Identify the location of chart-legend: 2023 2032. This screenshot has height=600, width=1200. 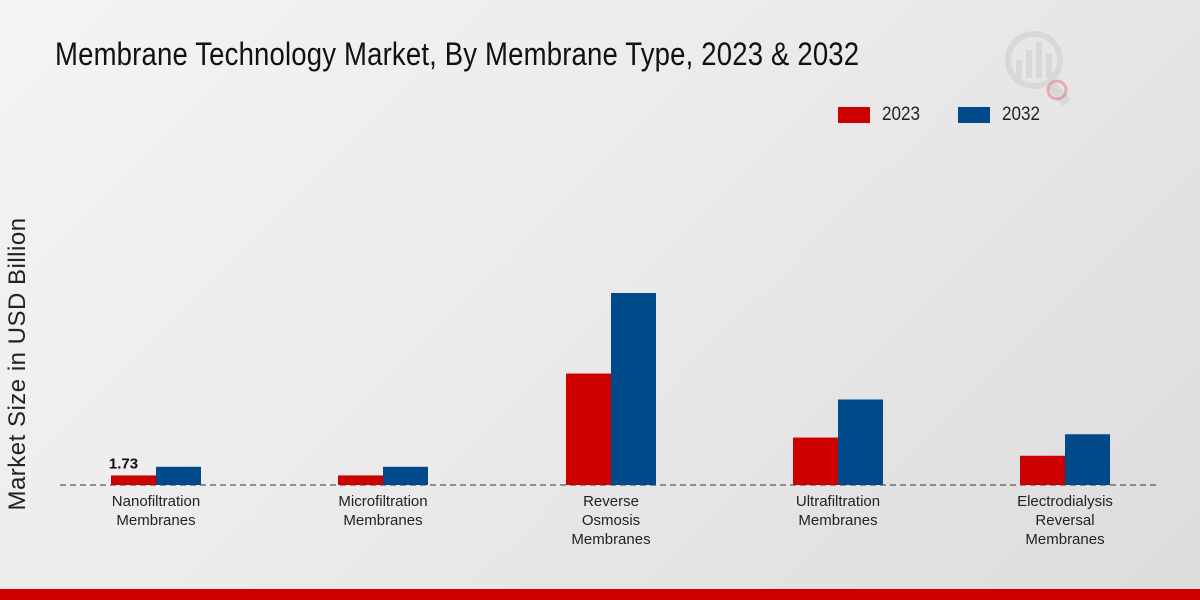
(958, 115).